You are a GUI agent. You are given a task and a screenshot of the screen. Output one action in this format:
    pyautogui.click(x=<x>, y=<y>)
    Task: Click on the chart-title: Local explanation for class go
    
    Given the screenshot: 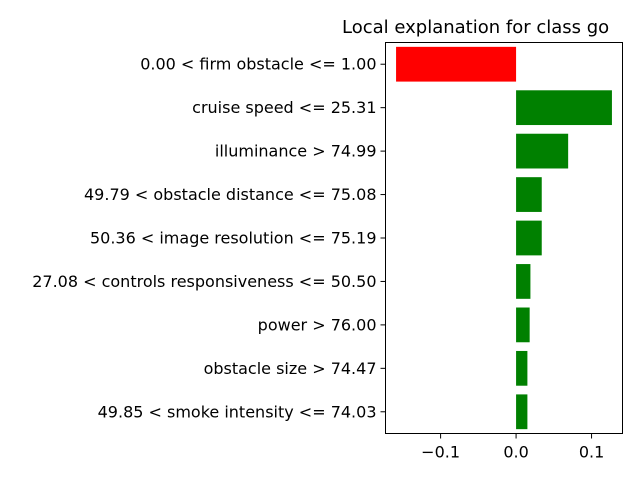 What is the action you would take?
    pyautogui.click(x=475, y=27)
    